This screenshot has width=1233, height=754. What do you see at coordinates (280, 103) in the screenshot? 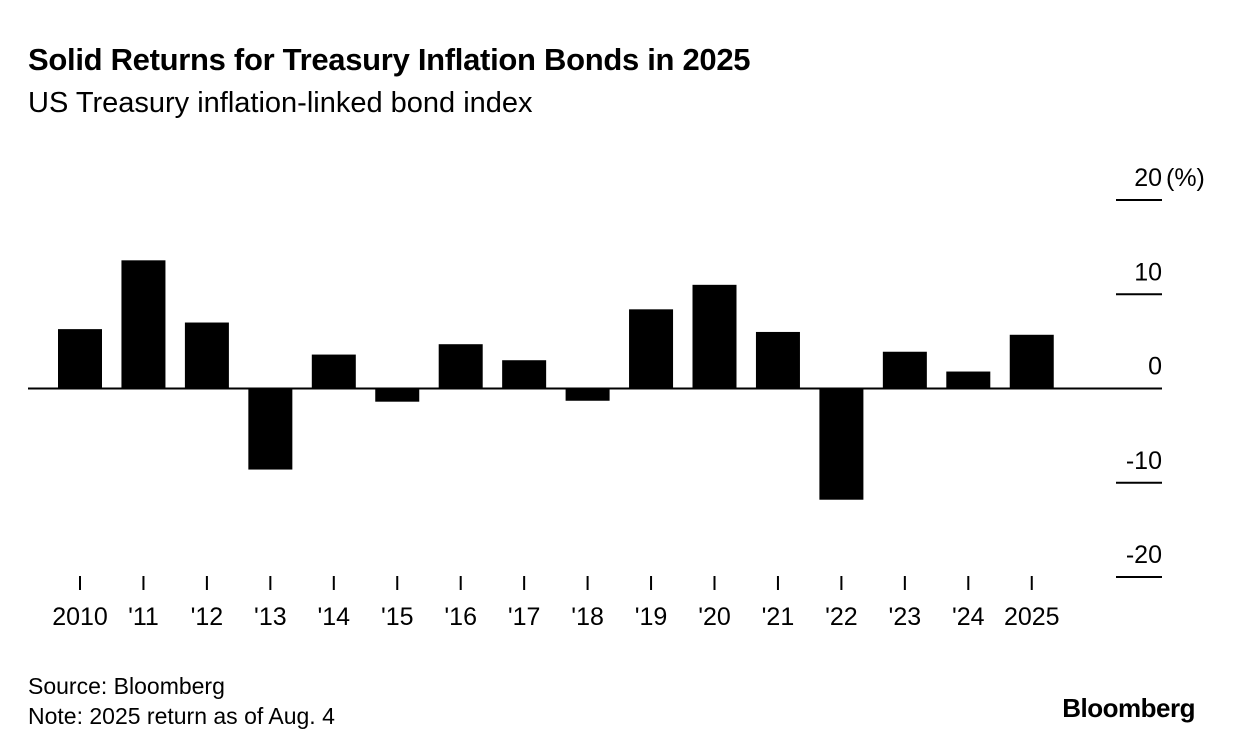
I see `chart-subtitle: US Treasury inflation-linked bond index` at bounding box center [280, 103].